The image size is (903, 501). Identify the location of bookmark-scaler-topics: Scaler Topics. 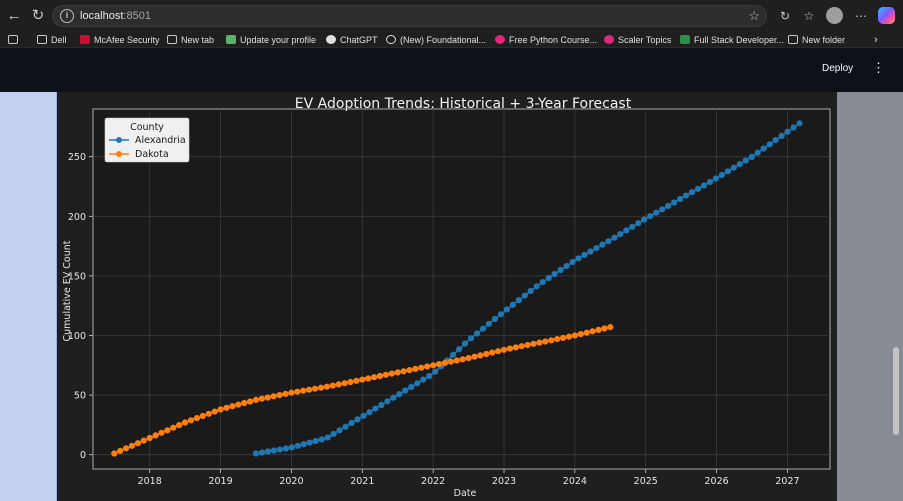
(637, 40).